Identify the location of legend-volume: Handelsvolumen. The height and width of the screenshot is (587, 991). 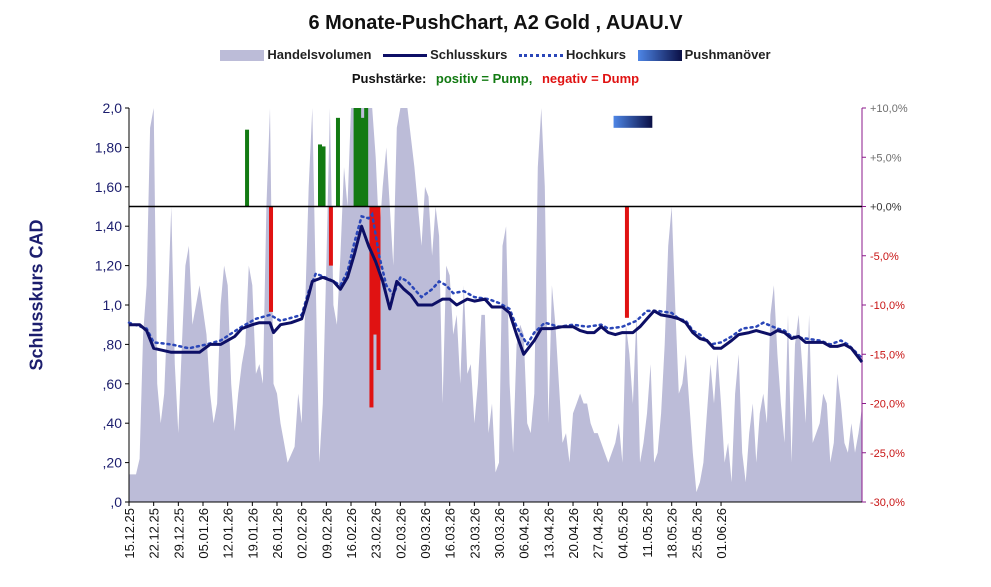
(295, 54).